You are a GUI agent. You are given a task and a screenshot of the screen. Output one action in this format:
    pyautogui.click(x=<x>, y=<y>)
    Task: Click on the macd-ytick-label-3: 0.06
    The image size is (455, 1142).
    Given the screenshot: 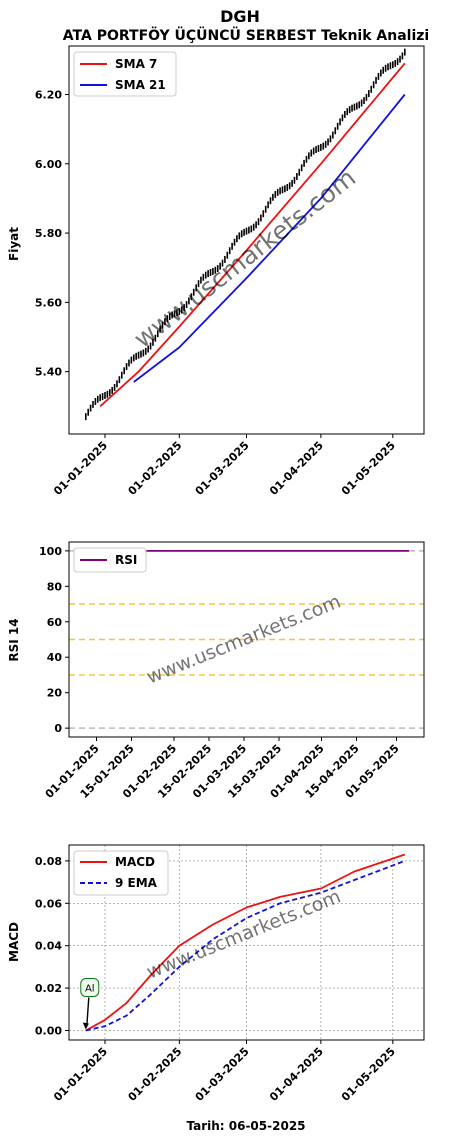 What is the action you would take?
    pyautogui.click(x=48, y=903)
    